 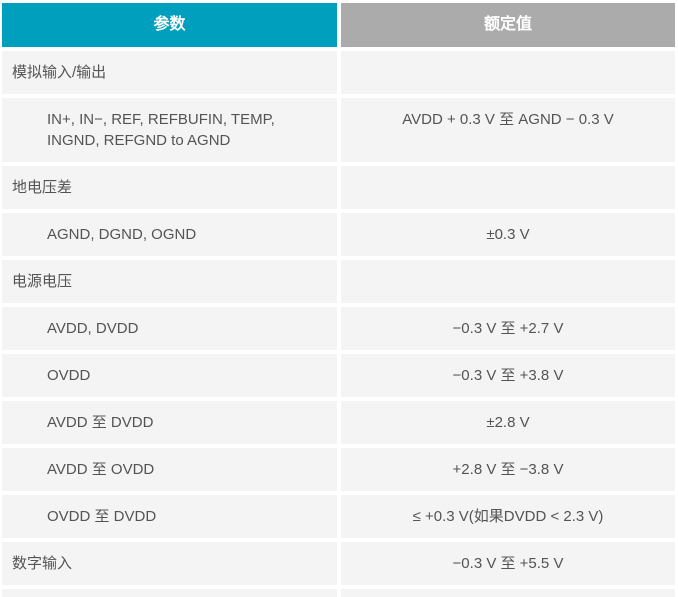 What do you see at coordinates (169, 234) in the screenshot?
I see `param-cell: AGND, DGND, OGND` at bounding box center [169, 234].